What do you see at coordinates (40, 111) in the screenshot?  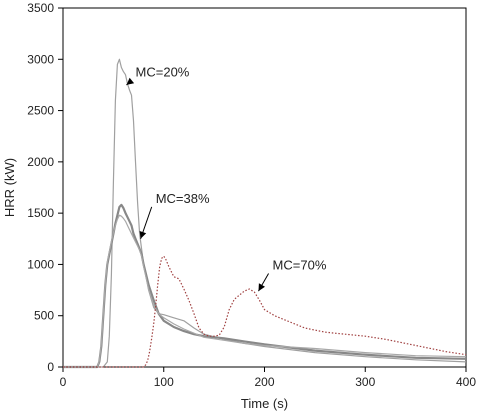 I see `y-tick-label: 2500` at bounding box center [40, 111].